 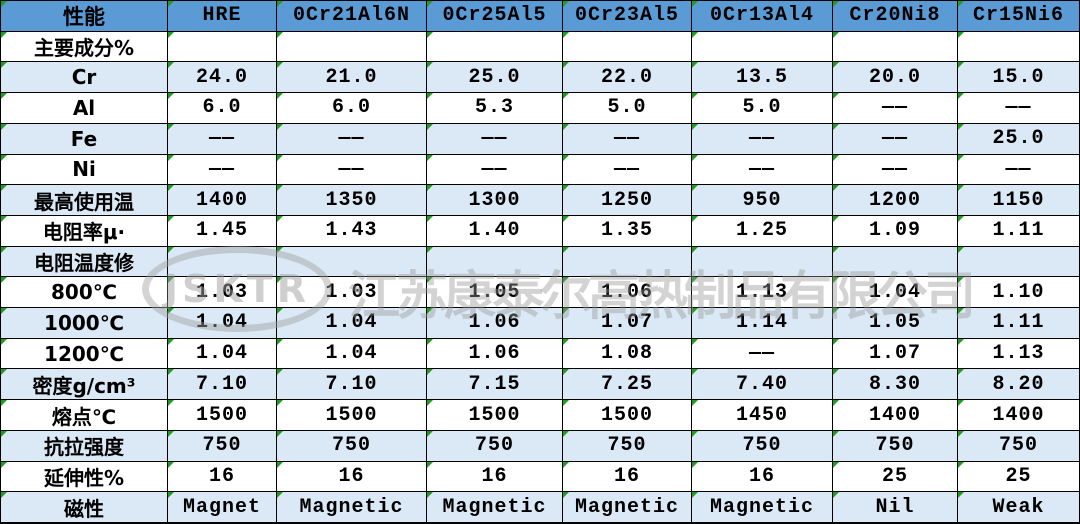 What do you see at coordinates (895, 354) in the screenshot?
I see `table-cell: 1.07` at bounding box center [895, 354].